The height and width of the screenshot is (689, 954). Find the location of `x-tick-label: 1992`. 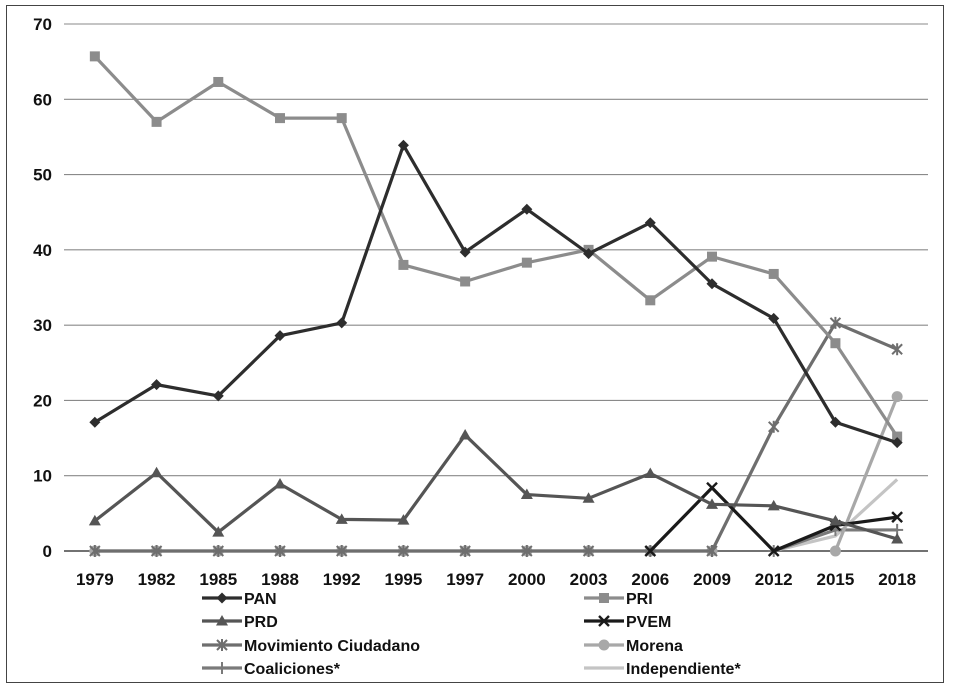

x-tick-label: 1992 is located at coordinates (342, 579).